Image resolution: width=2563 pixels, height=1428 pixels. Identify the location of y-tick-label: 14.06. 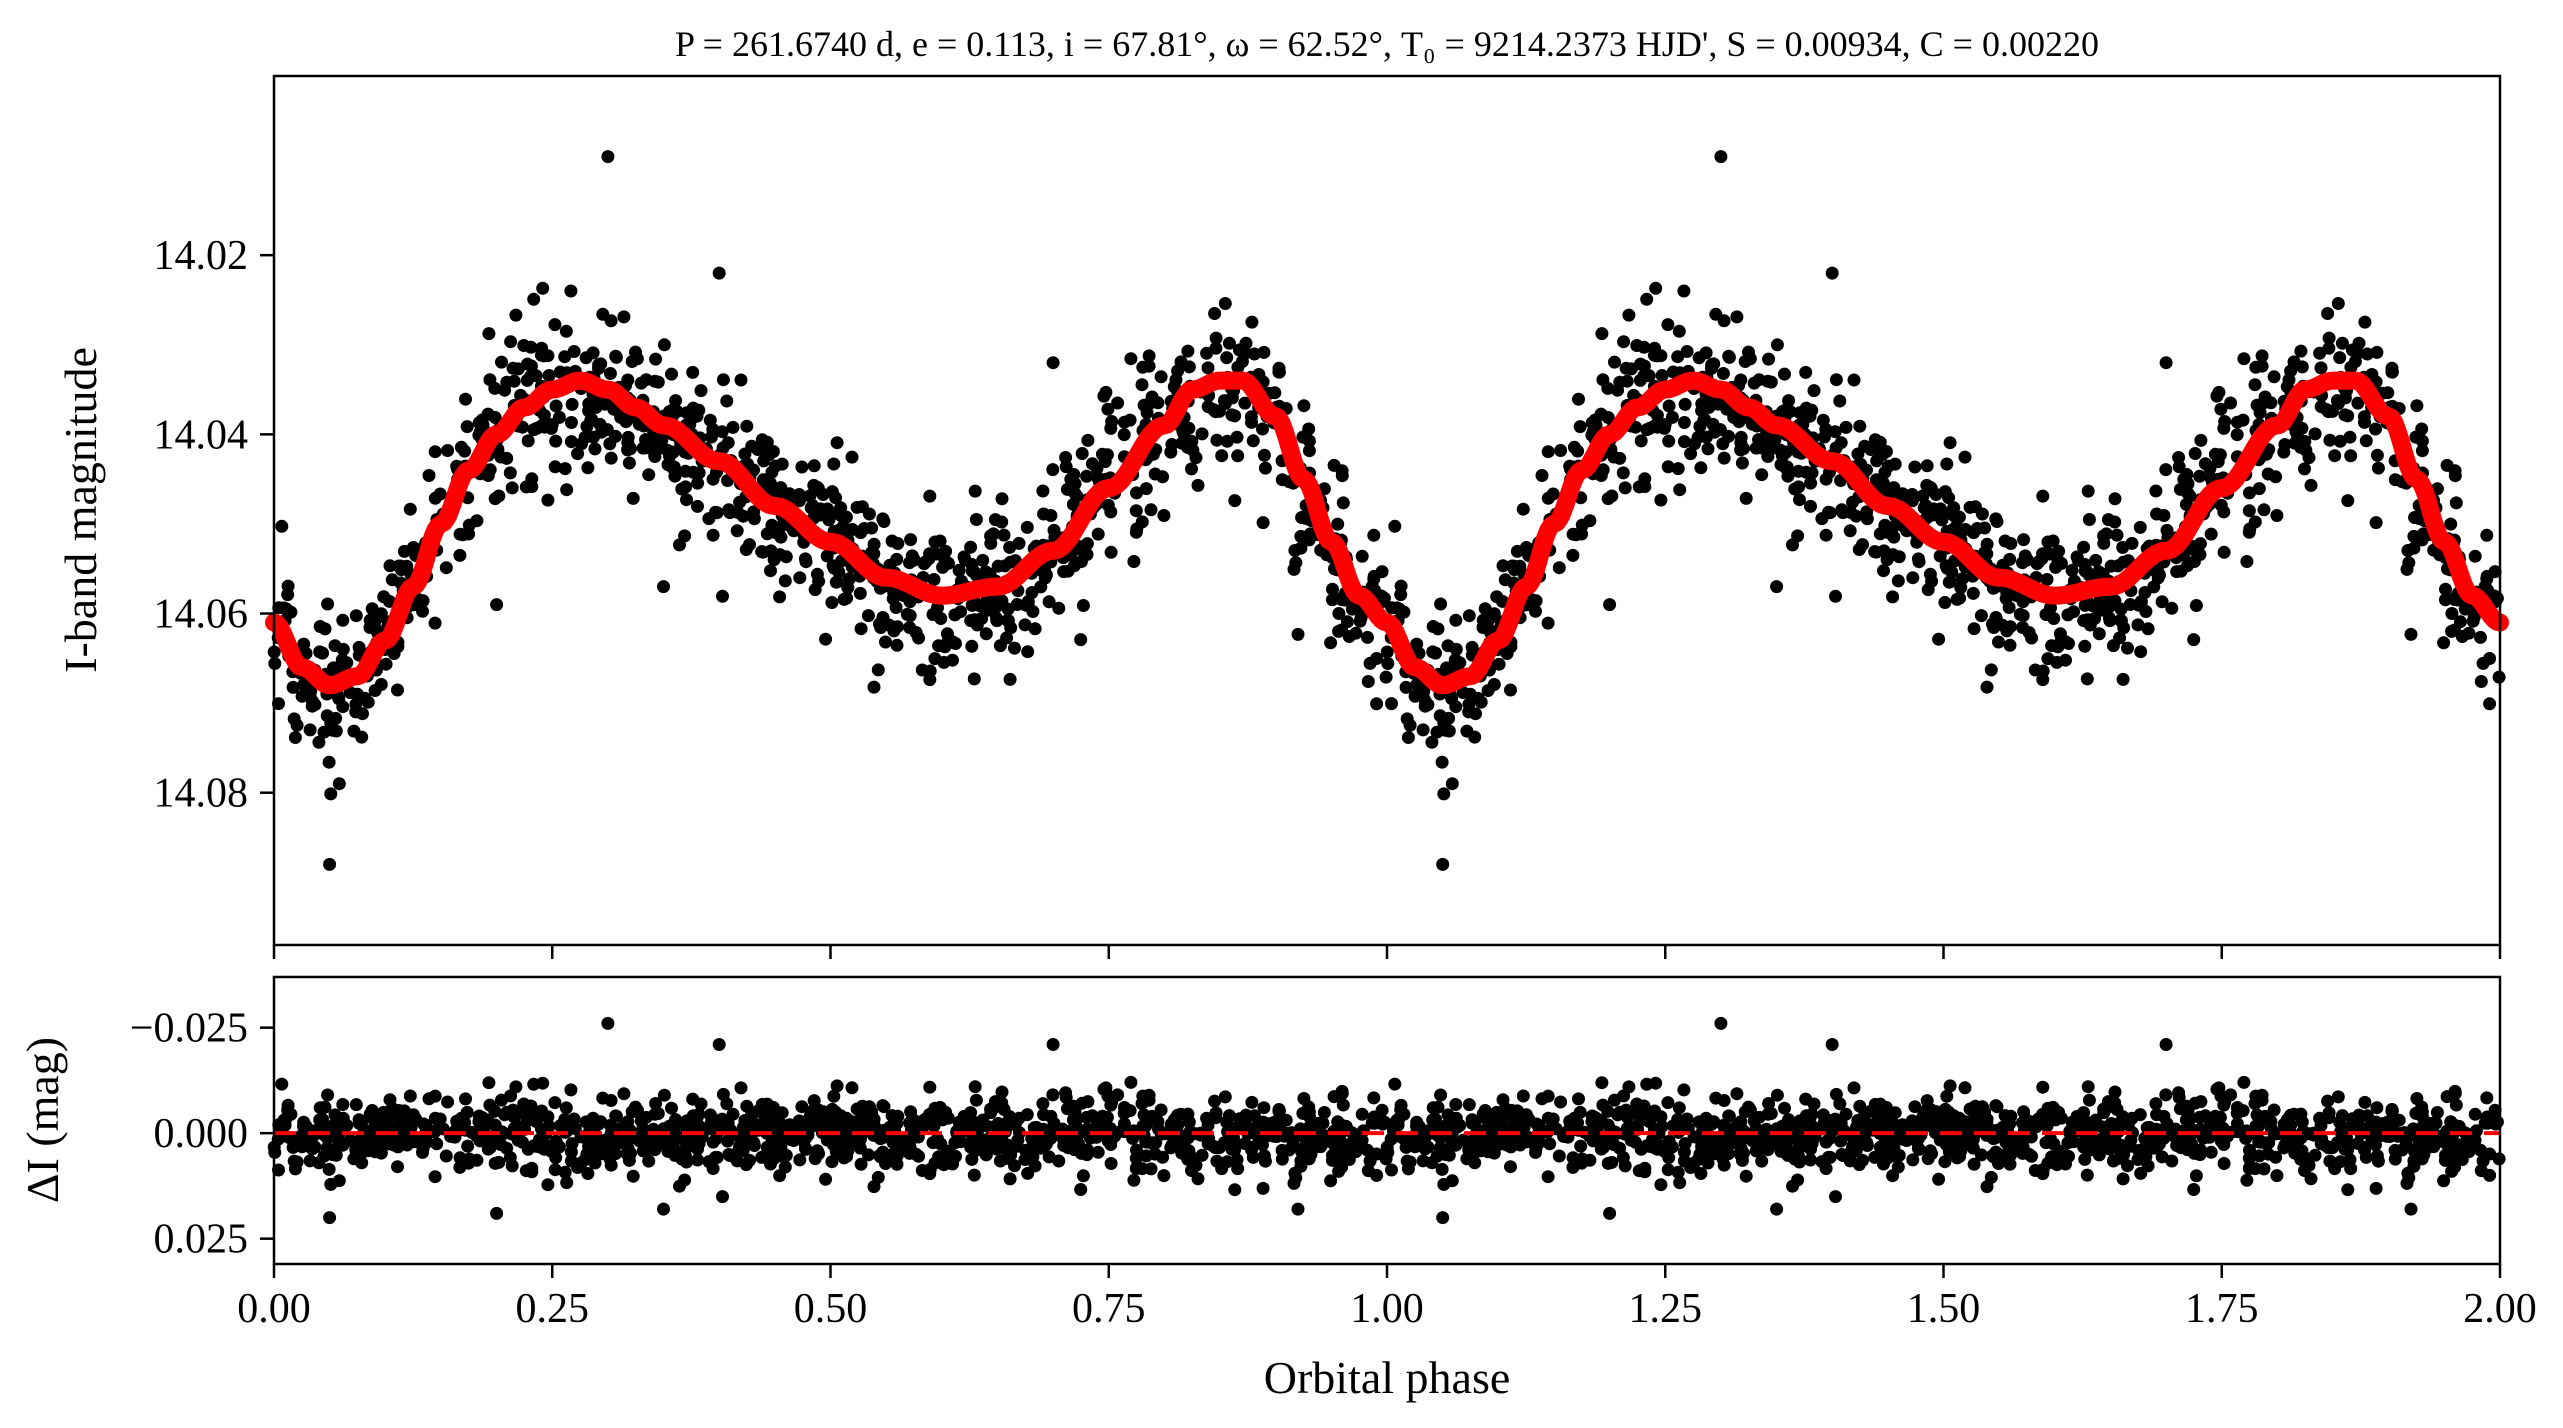
(201, 615).